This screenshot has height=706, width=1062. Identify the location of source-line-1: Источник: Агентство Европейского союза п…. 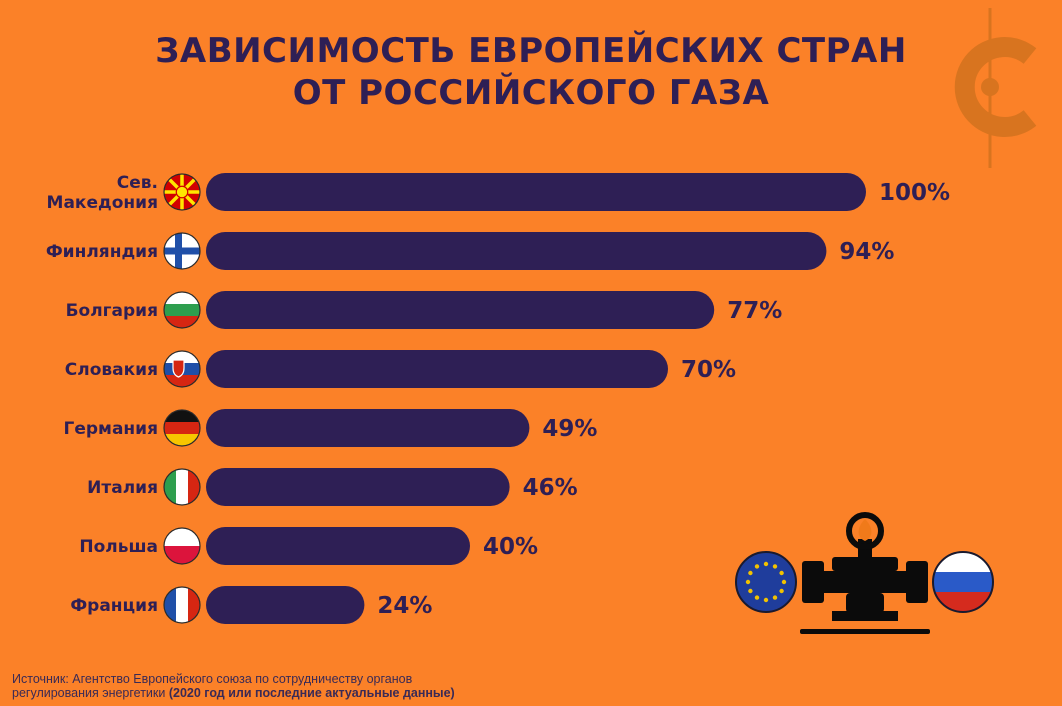
(212, 679).